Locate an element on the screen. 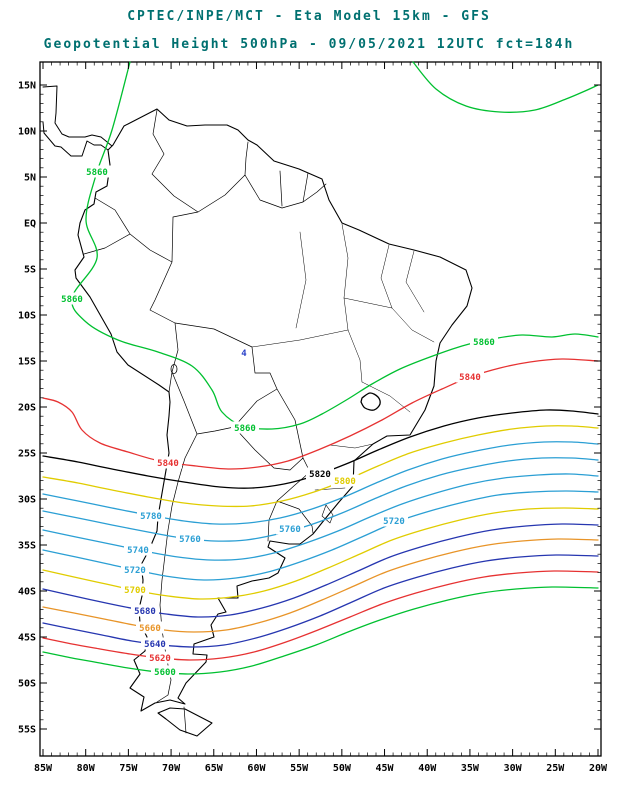 The image size is (618, 800). state-borders is located at coordinates (343, 357).